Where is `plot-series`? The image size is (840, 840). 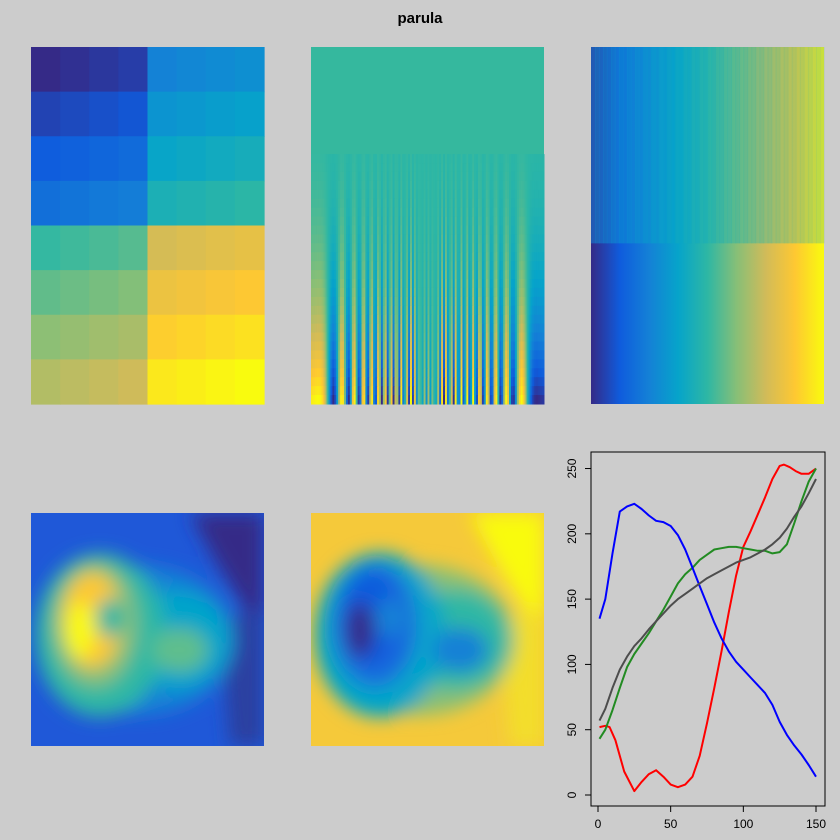 plot-series is located at coordinates (707, 628).